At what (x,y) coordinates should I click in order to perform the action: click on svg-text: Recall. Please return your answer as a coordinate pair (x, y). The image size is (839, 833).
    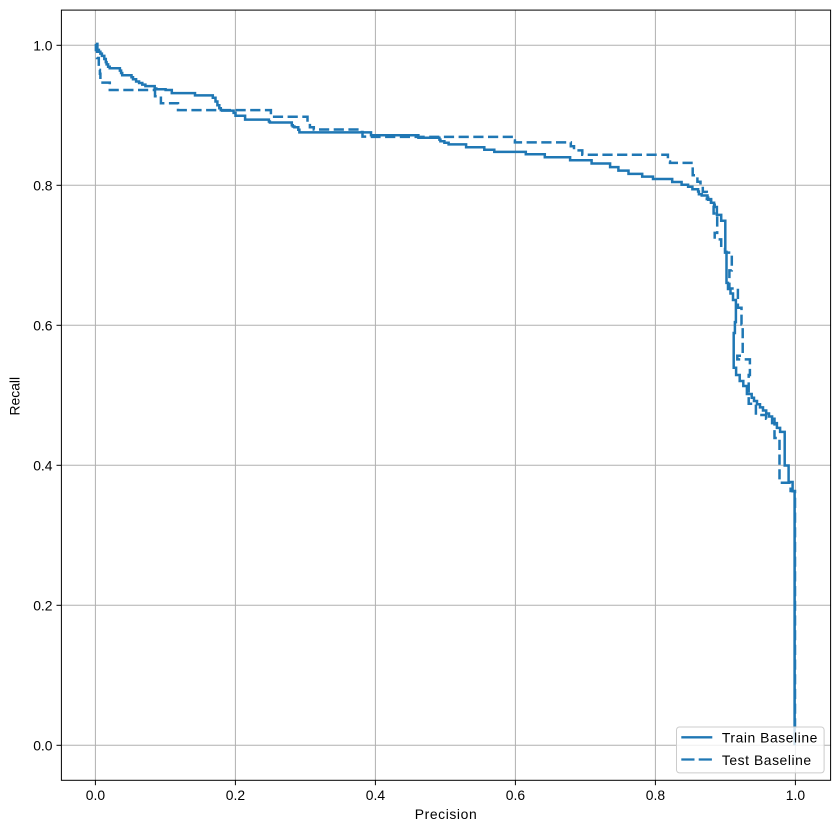
    Looking at the image, I should click on (14, 396).